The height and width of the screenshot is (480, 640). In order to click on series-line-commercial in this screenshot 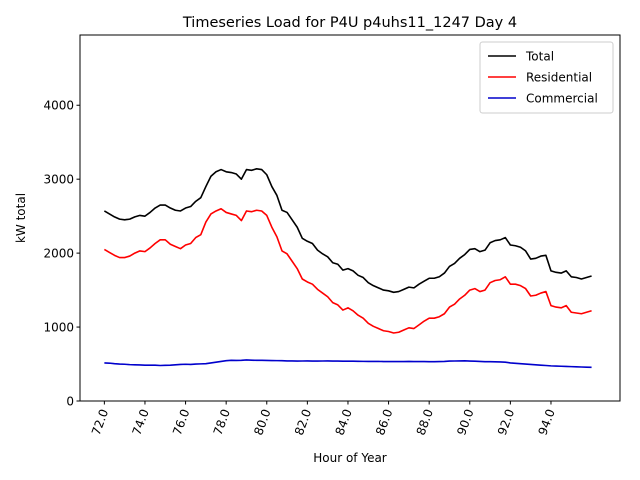, I will do `click(348, 364)`.